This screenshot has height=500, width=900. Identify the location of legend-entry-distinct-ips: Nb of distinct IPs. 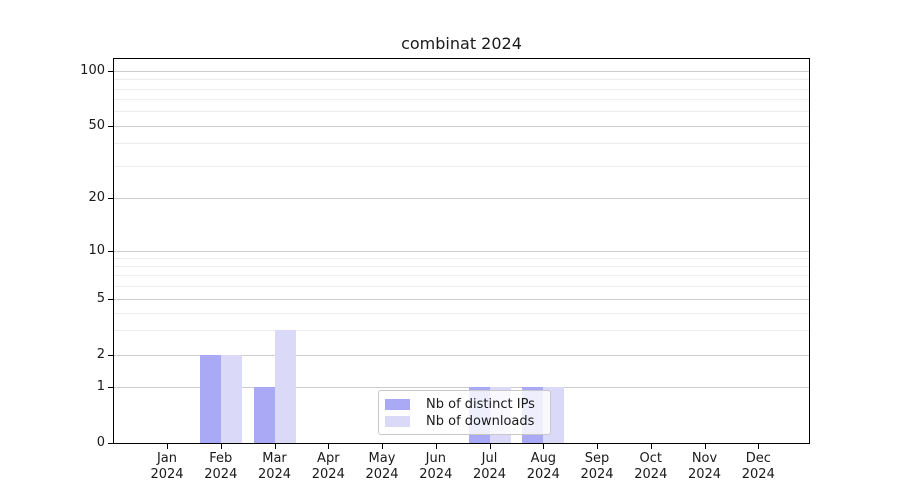
(463, 404).